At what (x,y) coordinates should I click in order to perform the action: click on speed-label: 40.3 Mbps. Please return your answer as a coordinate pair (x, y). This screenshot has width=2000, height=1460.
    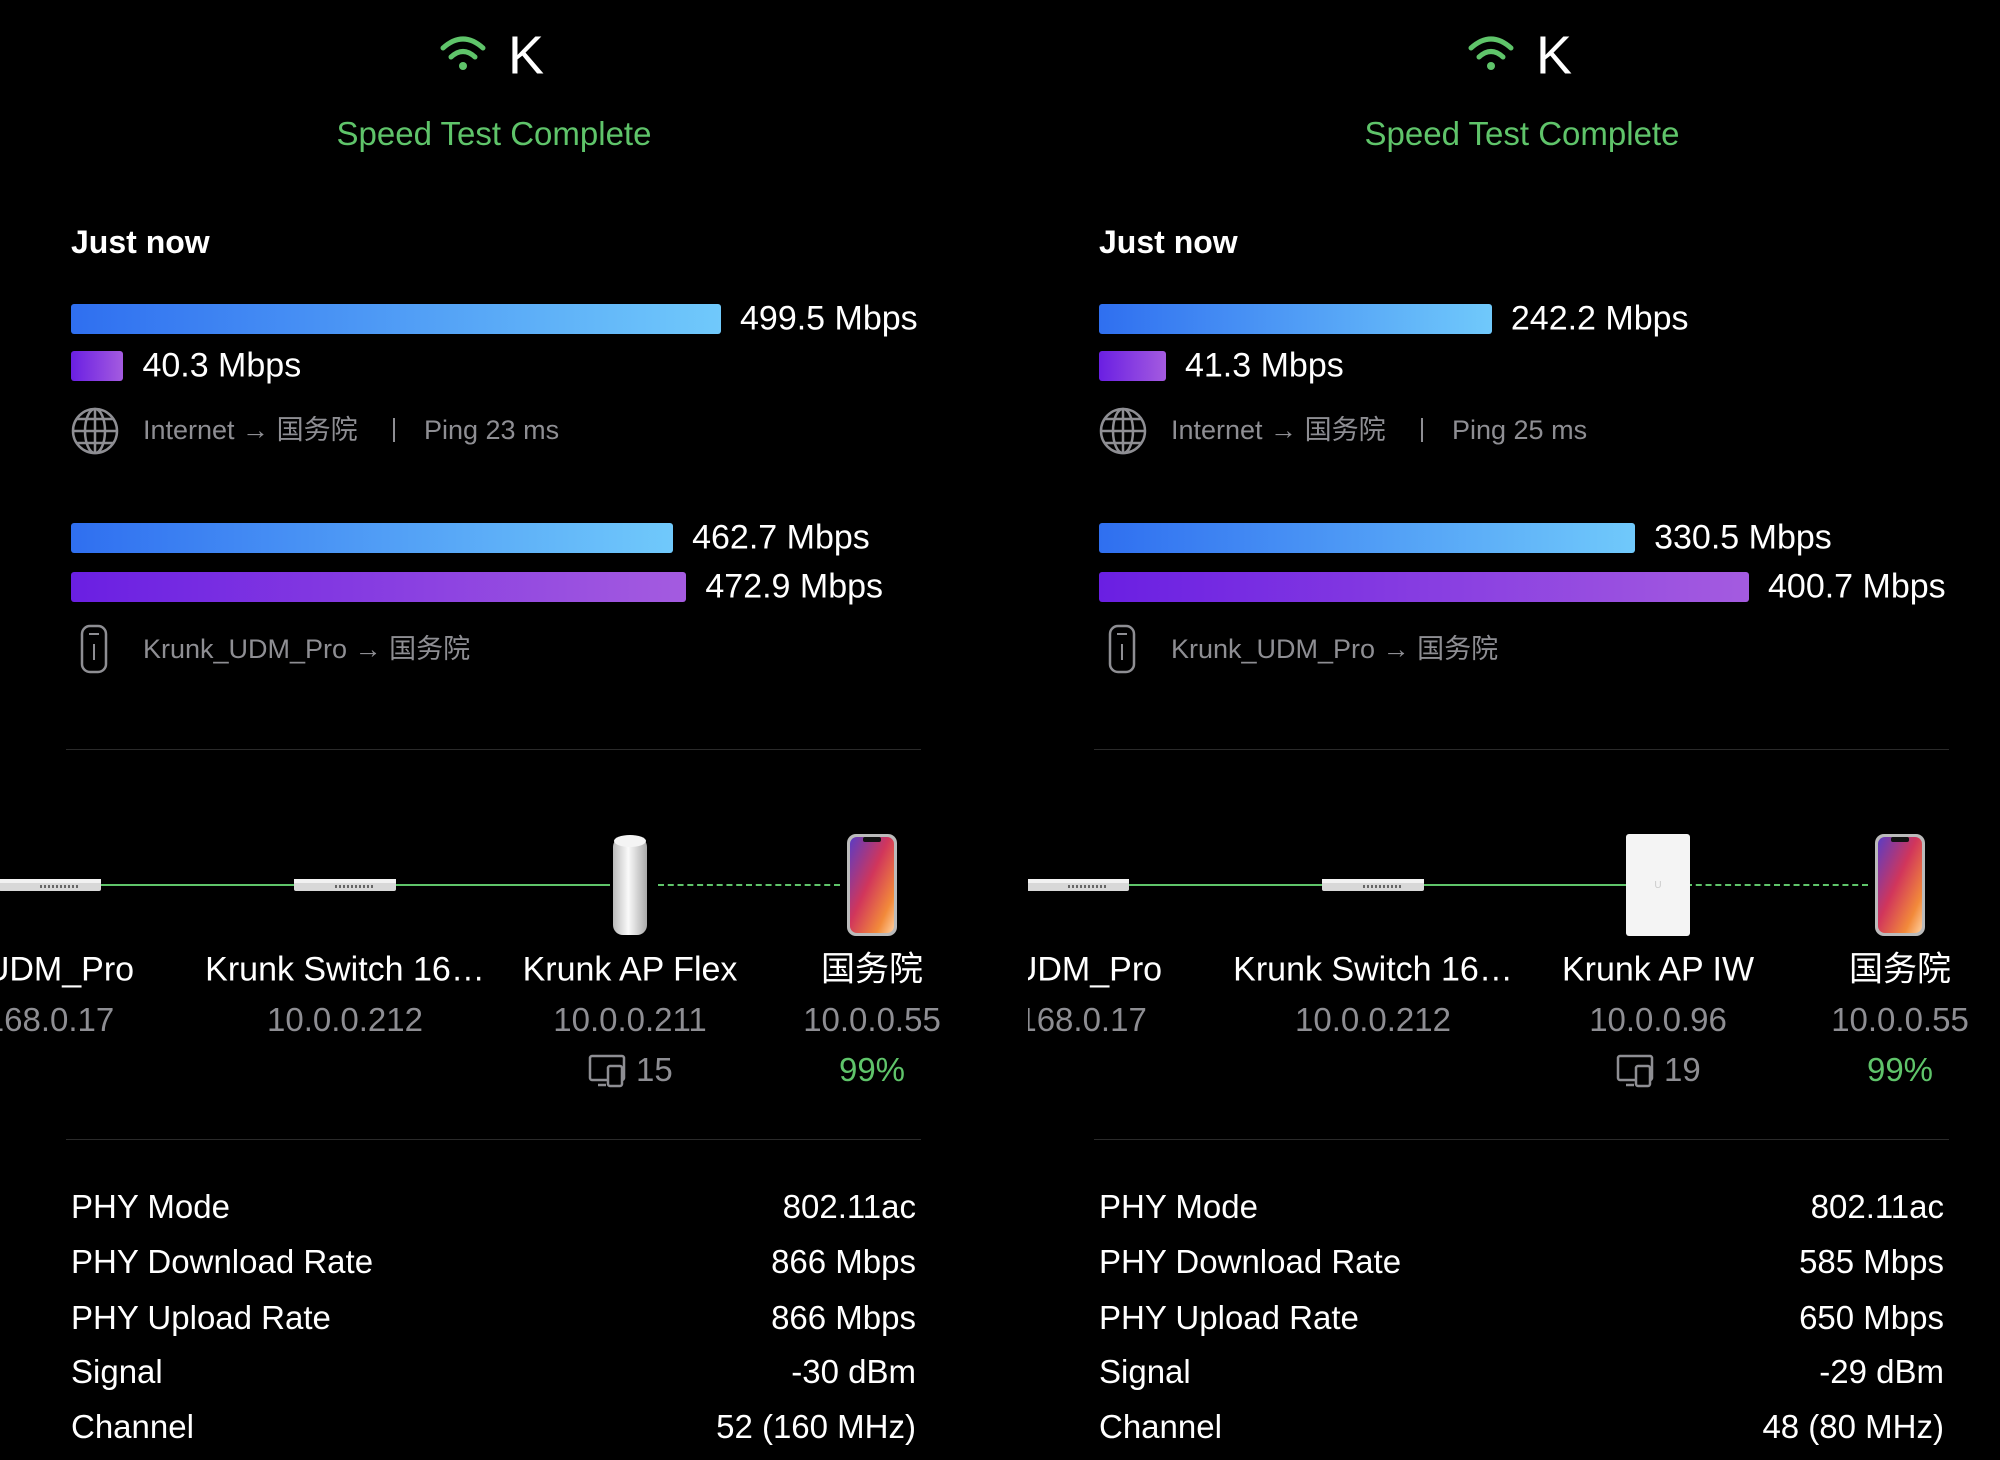
    Looking at the image, I should click on (222, 365).